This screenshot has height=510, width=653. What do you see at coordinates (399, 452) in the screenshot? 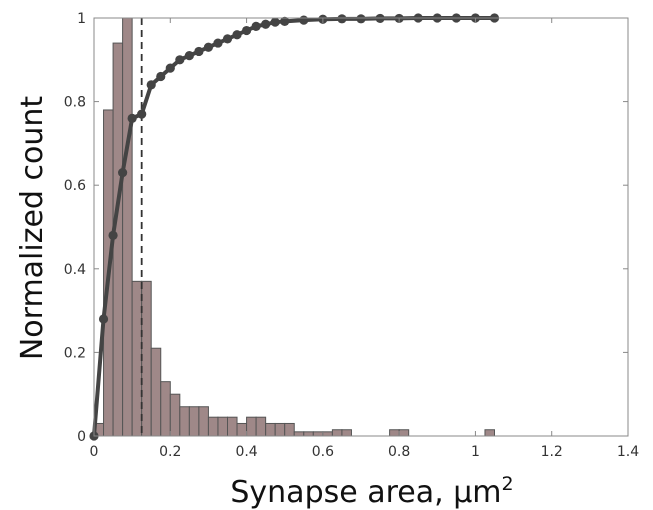
I see `x-tick-label: 0.8` at bounding box center [399, 452].